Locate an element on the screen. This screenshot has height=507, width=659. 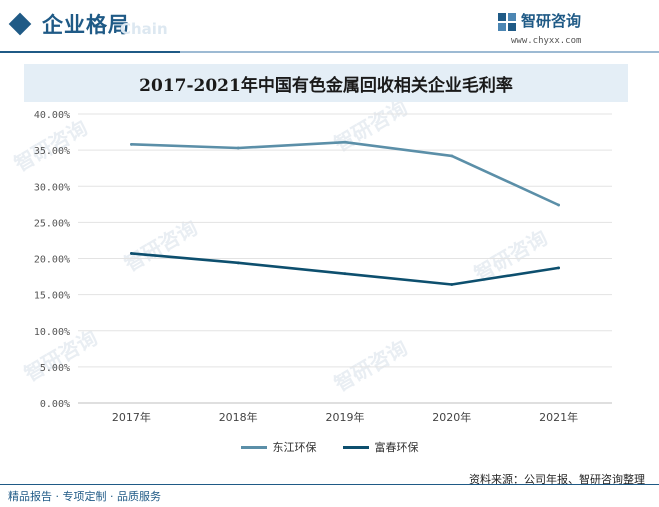
chart-title: 2017-2021年中国有色金属回收相关企业毛利率 is located at coordinates (326, 85).